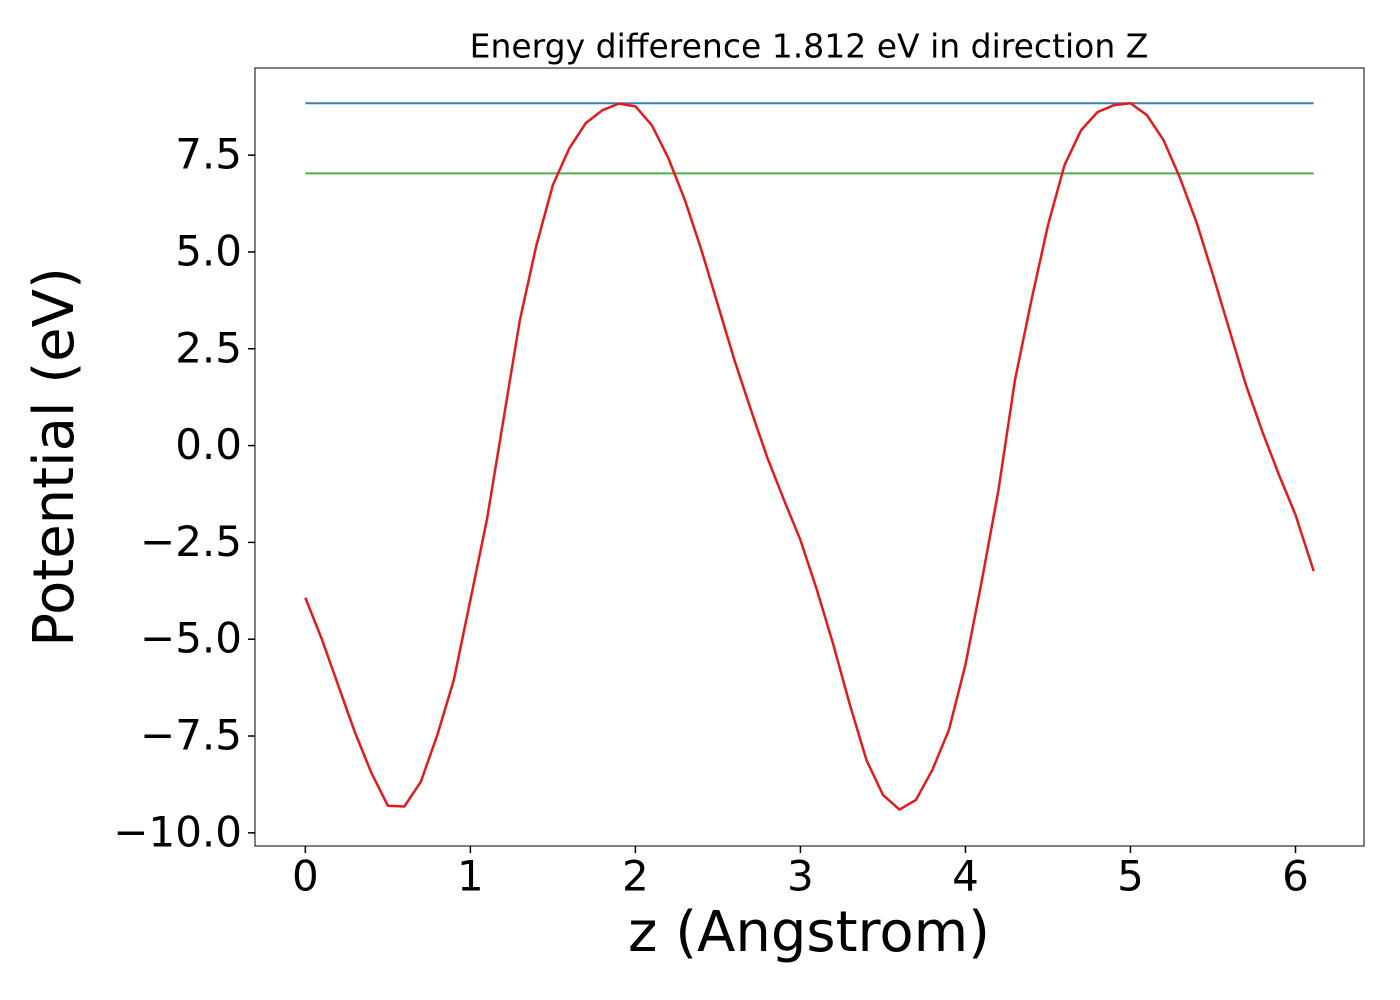 Image resolution: width=1400 pixels, height=1000 pixels. What do you see at coordinates (1295, 876) in the screenshot?
I see `x-tick-label: 6` at bounding box center [1295, 876].